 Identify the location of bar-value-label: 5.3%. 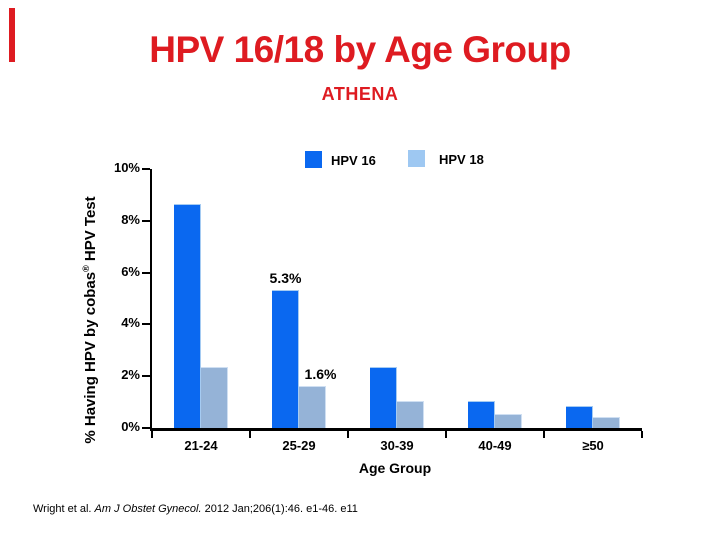
(285, 277).